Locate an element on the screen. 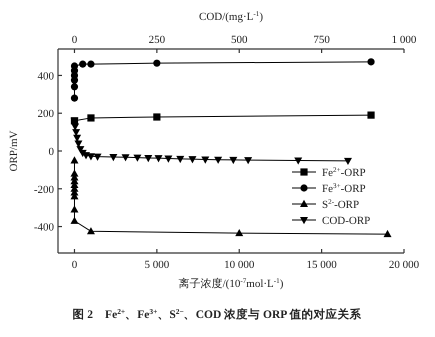  x-tick-label: 0 is located at coordinates (75, 265).